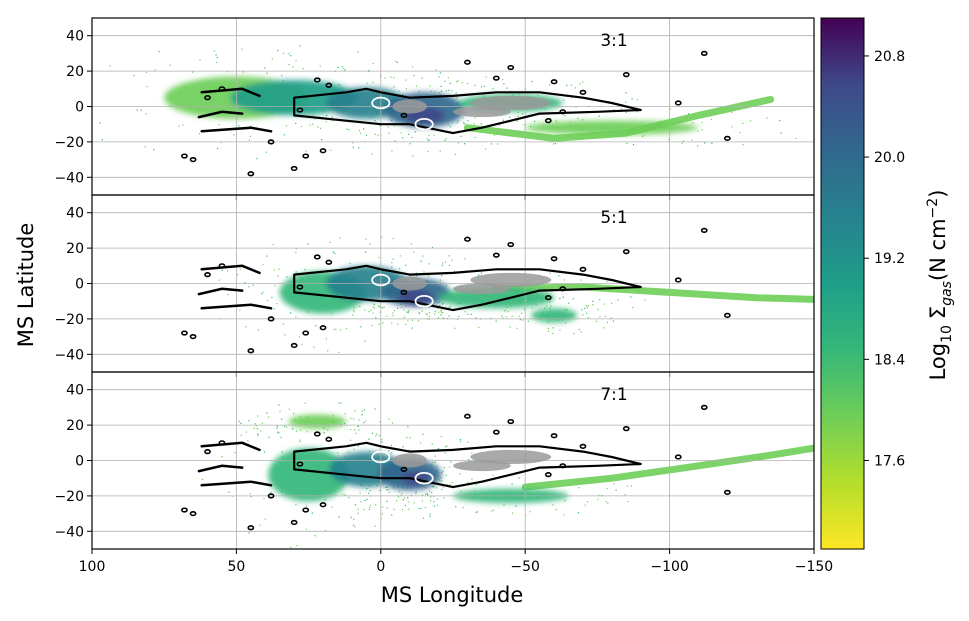  I want to click on y-tick-label: 20, so click(75, 426).